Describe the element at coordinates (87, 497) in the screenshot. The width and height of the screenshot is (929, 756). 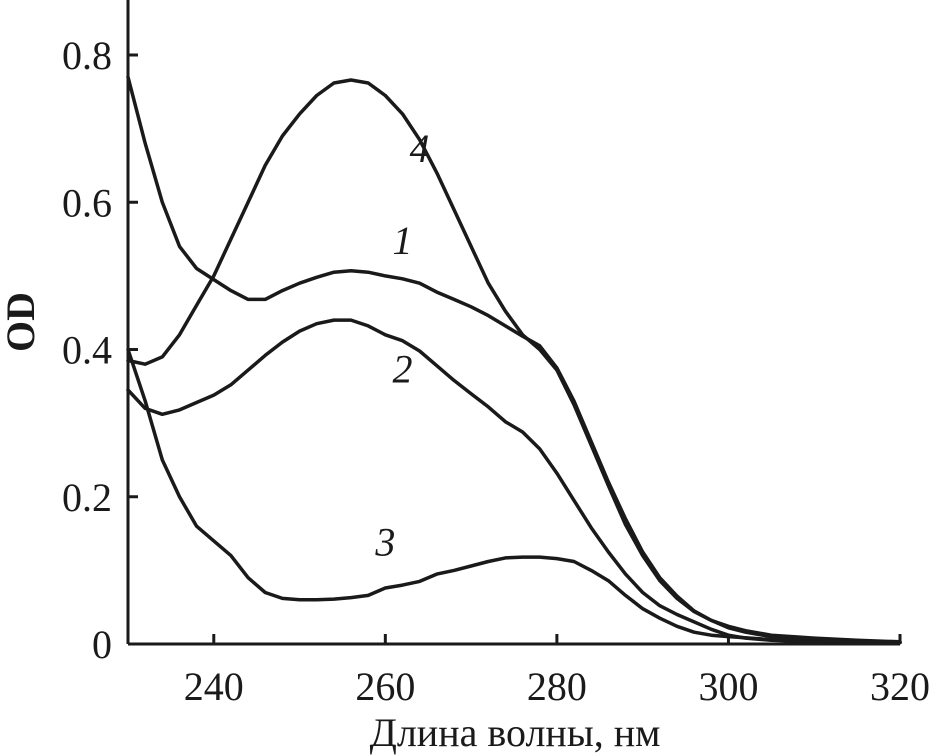
I see `y-tick-label: 0.2` at that location.